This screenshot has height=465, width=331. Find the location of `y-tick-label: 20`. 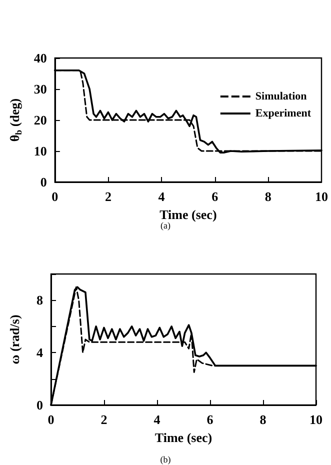

y-tick-label: 20 is located at coordinates (40, 120).